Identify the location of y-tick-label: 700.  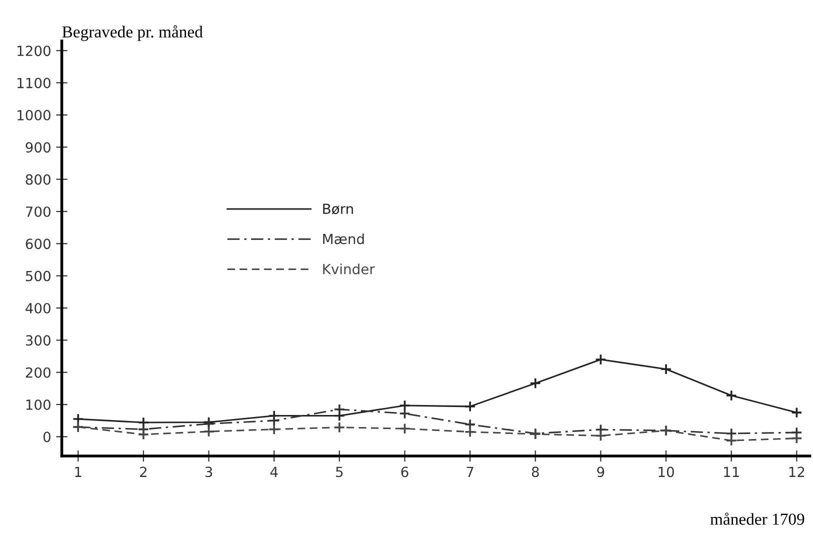
(38, 211).